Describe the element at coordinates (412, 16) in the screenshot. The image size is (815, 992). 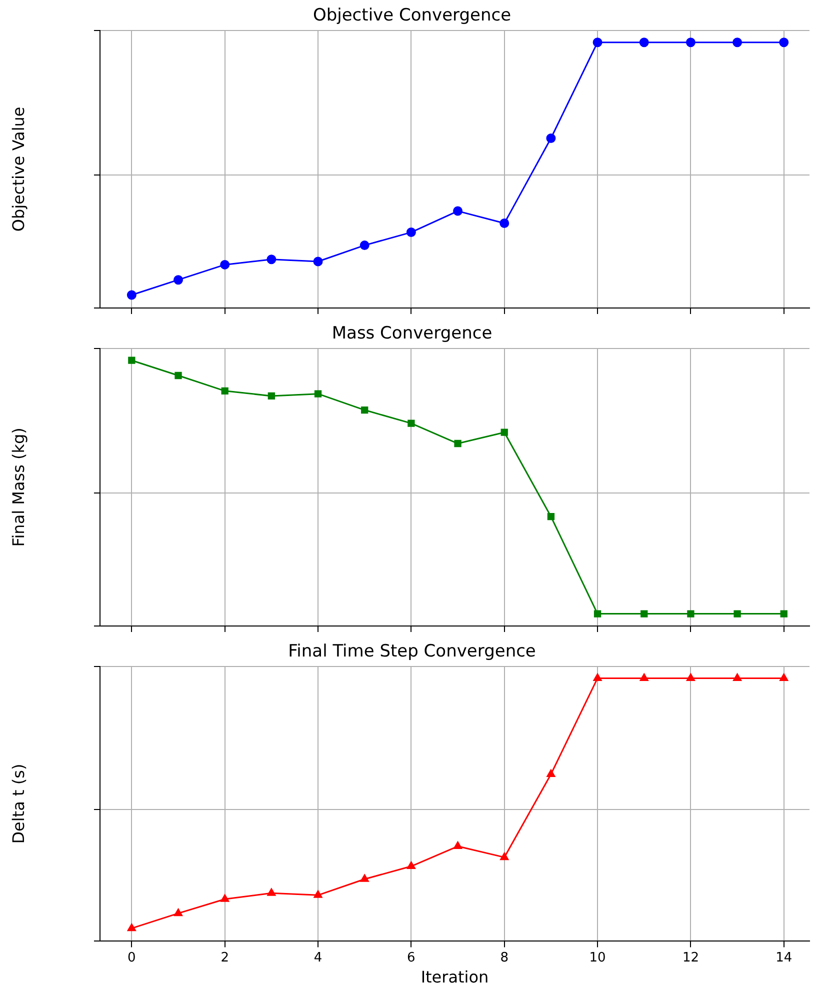
I see `chart-title: Objective Convergence` at that location.